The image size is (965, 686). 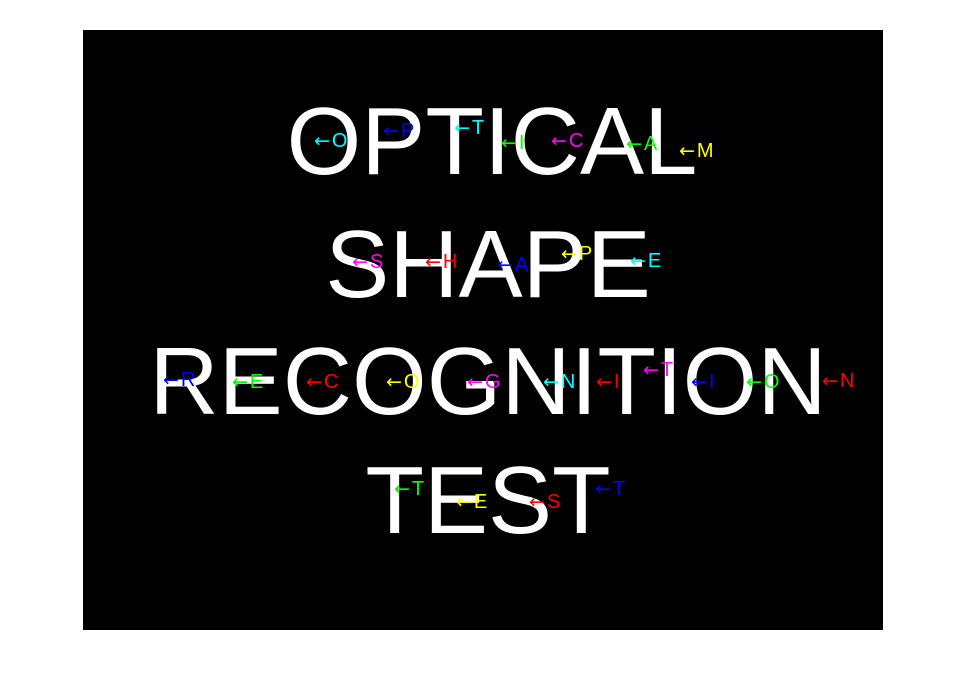 I want to click on marker-p-11: ← P, so click(x=576, y=254).